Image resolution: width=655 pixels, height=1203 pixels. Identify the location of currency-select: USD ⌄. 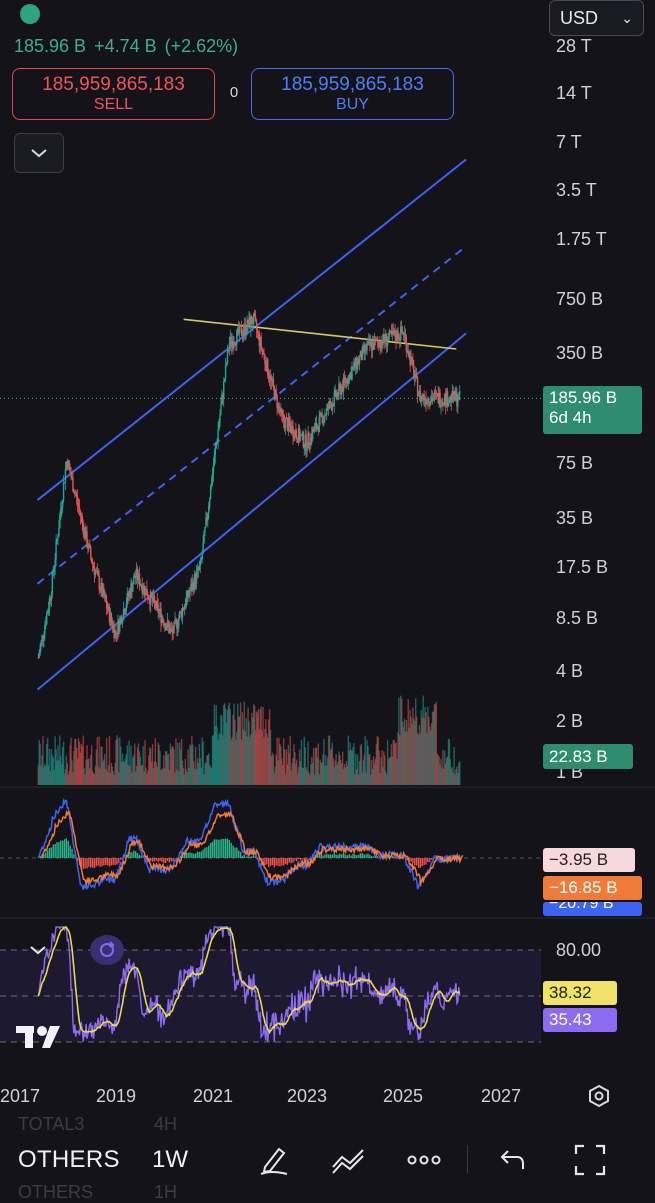
(596, 18).